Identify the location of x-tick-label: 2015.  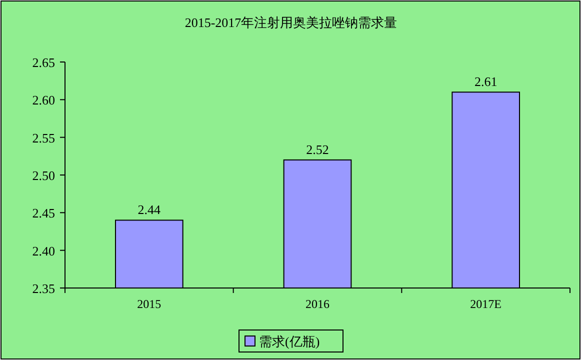
(149, 304).